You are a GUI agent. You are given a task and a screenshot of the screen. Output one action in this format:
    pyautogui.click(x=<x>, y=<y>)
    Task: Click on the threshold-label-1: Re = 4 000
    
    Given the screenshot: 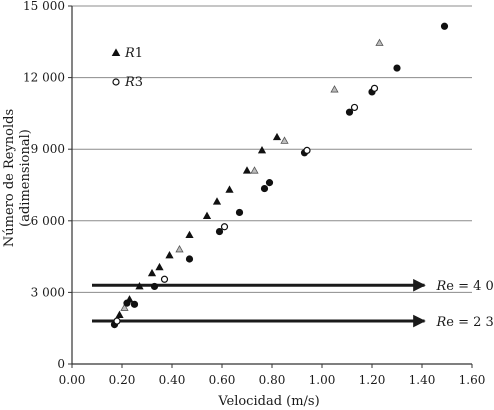 What is the action you would take?
    pyautogui.click(x=465, y=286)
    